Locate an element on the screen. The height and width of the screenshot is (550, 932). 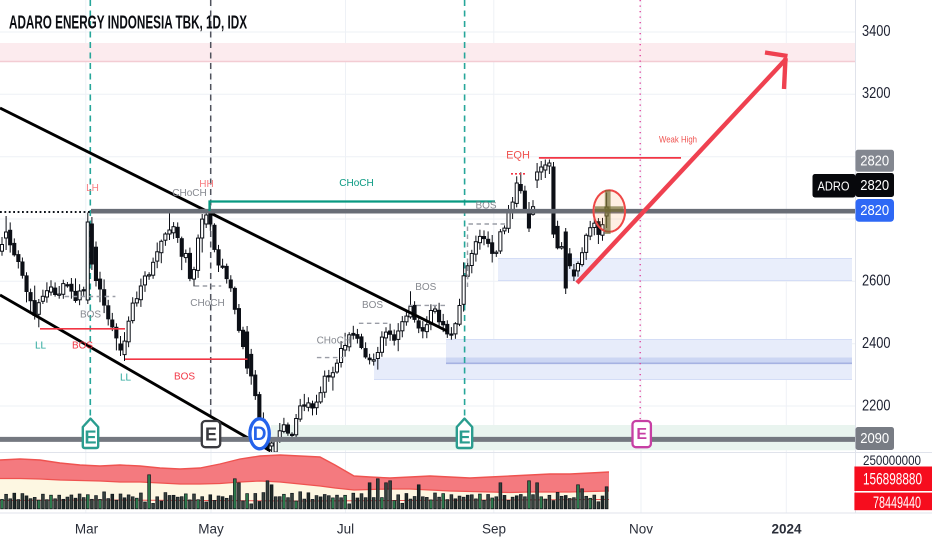
svg-text: Nov is located at coordinates (641, 529).